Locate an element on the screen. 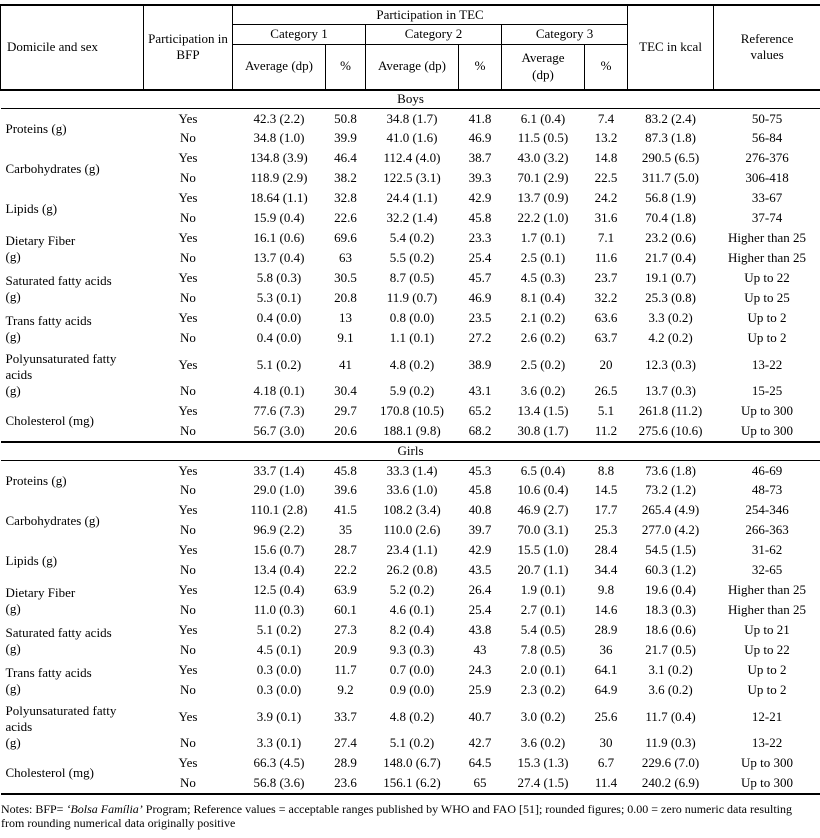 Image resolution: width=820 pixels, height=838 pixels. nutrient-label: Polyunsaturated fatty acids (g) is located at coordinates (72, 727).